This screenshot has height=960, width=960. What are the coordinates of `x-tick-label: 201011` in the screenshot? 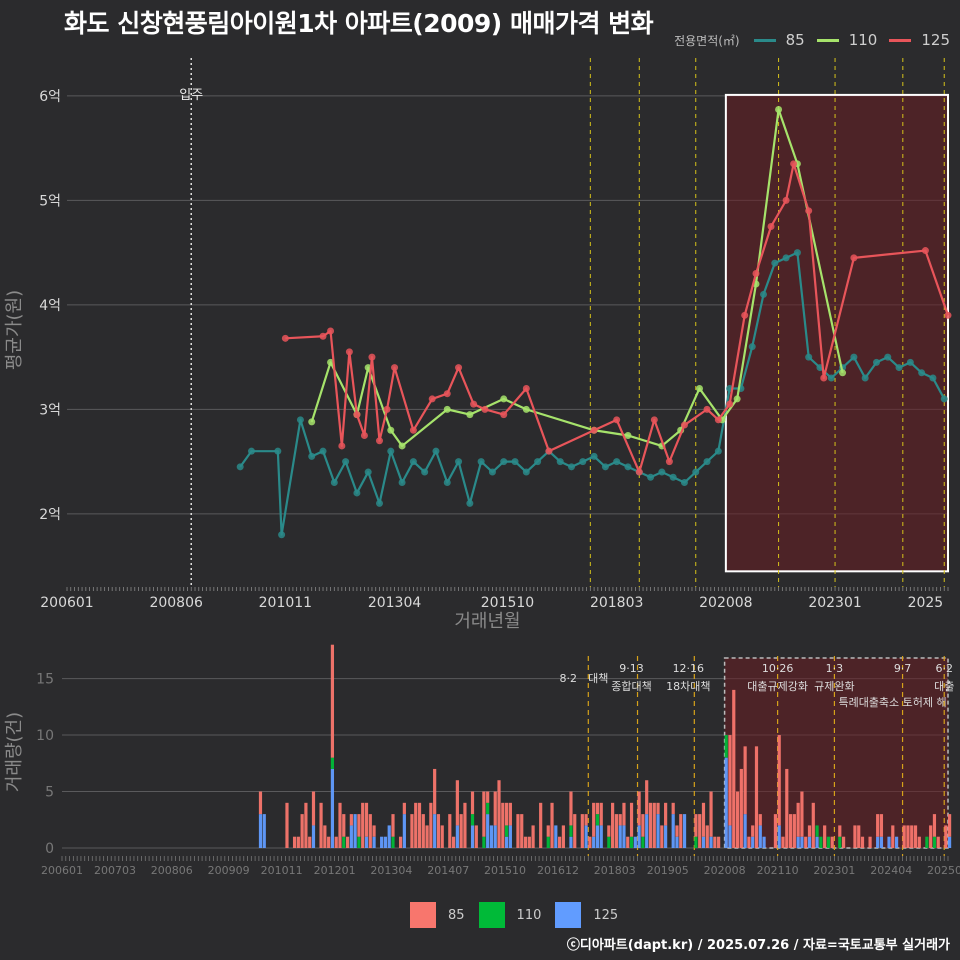 It's located at (285, 603).